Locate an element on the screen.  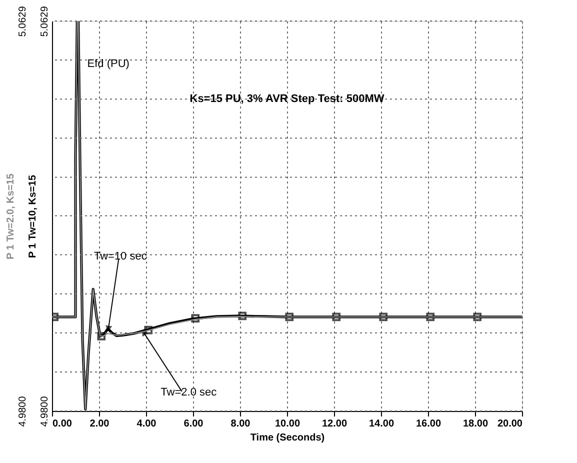
x-tick-label: 10.00 is located at coordinates (287, 424).